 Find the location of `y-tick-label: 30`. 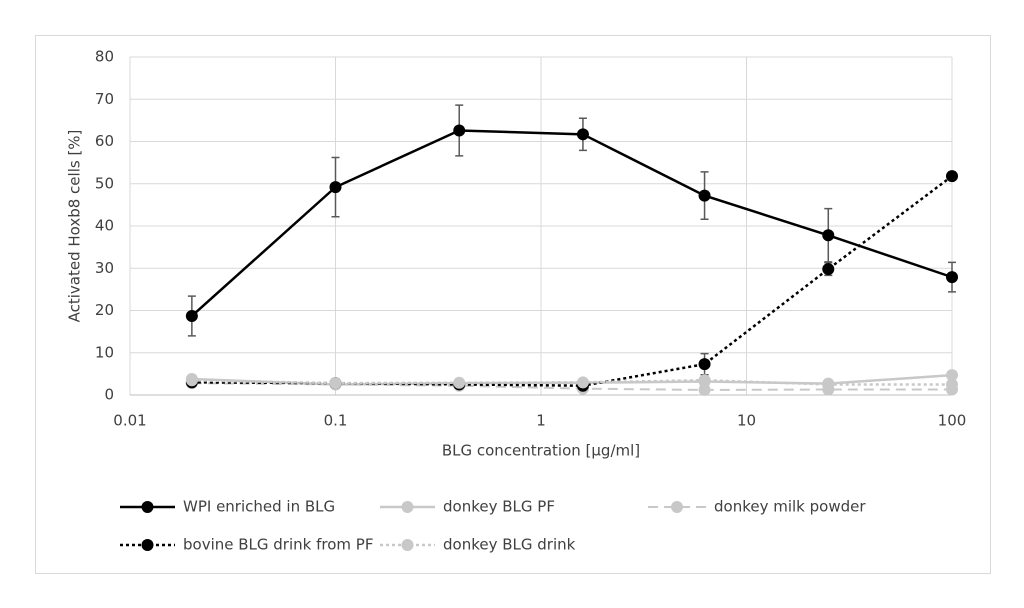

y-tick-label: 30 is located at coordinates (104, 268).